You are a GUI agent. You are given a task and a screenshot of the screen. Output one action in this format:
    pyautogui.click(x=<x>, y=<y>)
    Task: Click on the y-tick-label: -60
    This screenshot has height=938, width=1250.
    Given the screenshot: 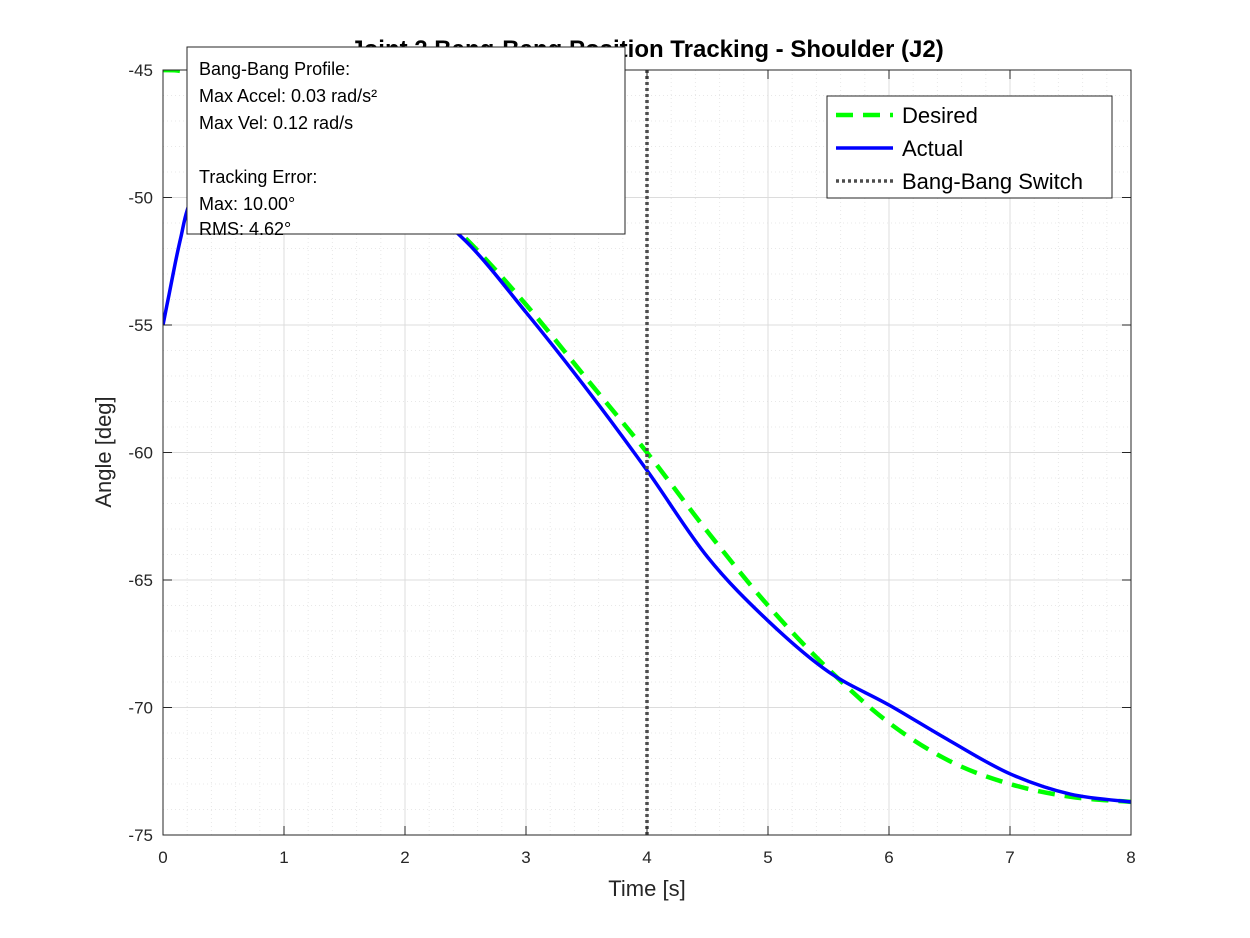 What is the action you would take?
    pyautogui.click(x=140, y=453)
    